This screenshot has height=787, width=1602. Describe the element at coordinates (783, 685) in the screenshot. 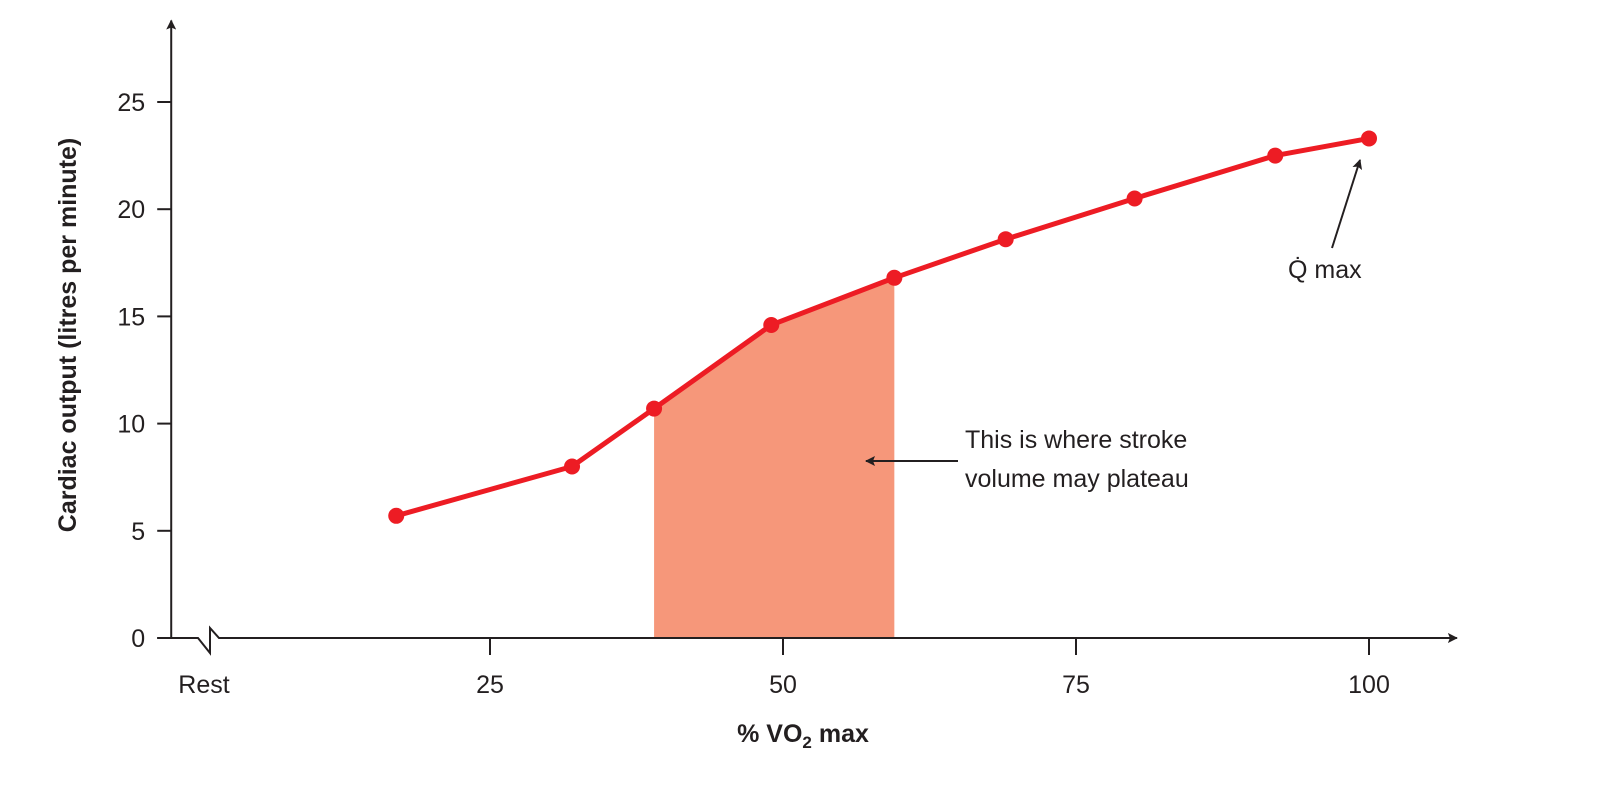

I see `x-tick-label: 50` at that location.